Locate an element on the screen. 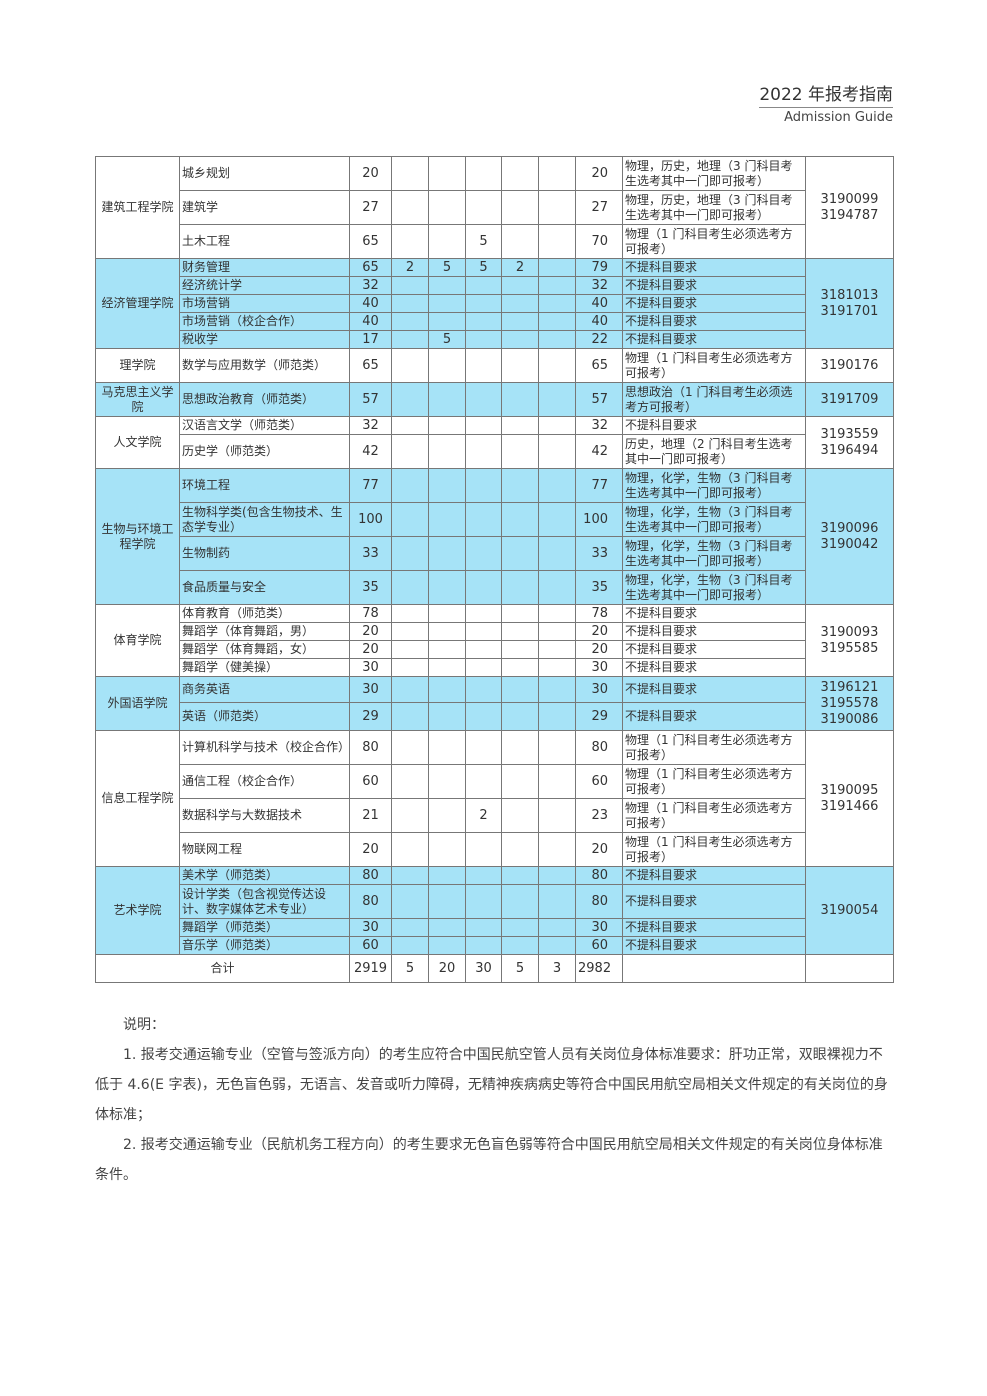  total-plan-count: 3 is located at coordinates (557, 968).